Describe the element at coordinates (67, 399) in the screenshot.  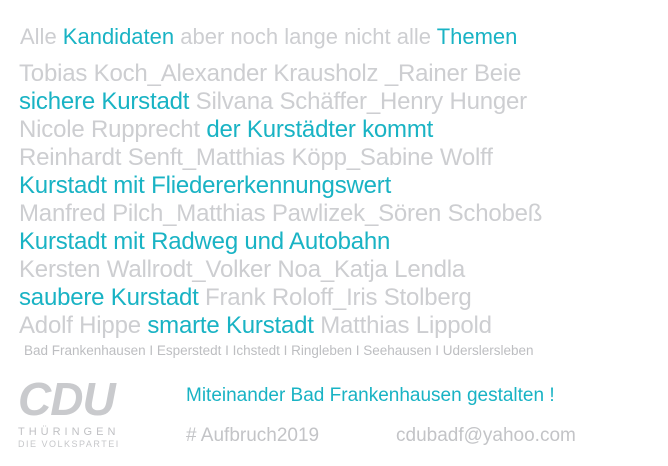
I see `logo-mark: CDU` at that location.